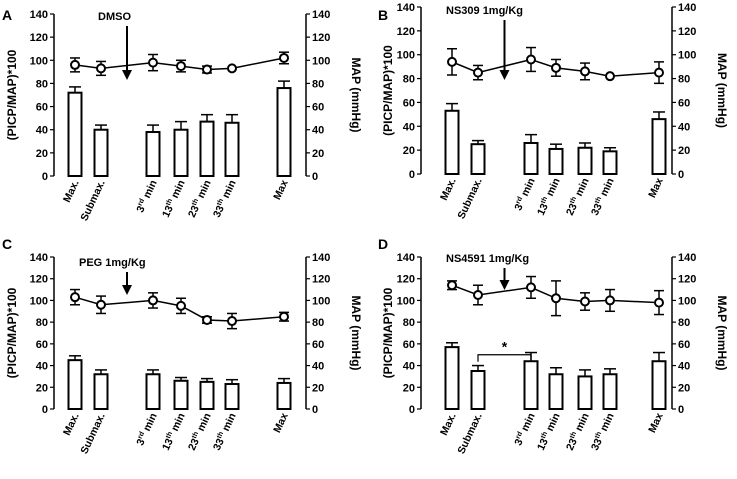  Describe the element at coordinates (409, 80) in the screenshot. I see `left-tick-label: 80` at that location.